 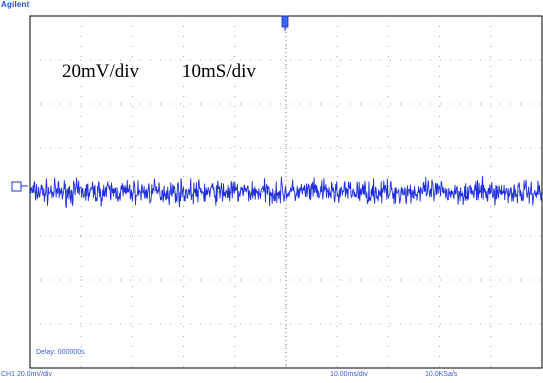 I want to click on trigger-marker-icon, so click(x=285, y=23).